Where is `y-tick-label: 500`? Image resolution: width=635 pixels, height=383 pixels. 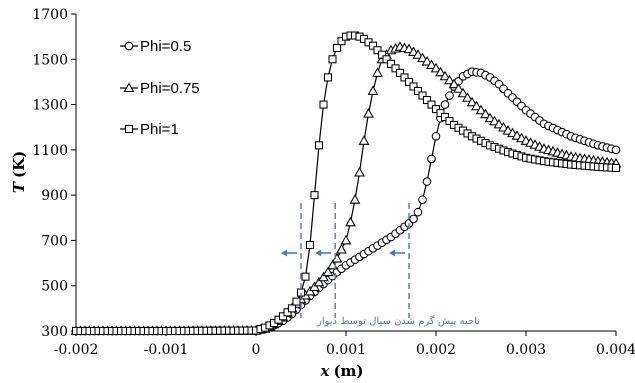 y-tick-label: 500 is located at coordinates (54, 287).